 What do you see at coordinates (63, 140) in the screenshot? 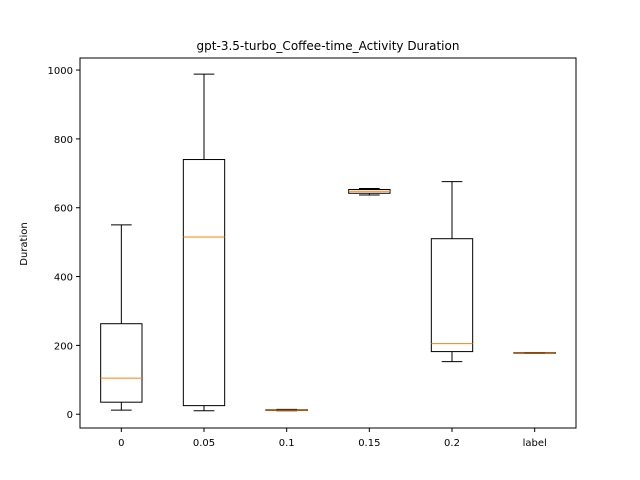
I see `y-tick-label: 800` at bounding box center [63, 140].